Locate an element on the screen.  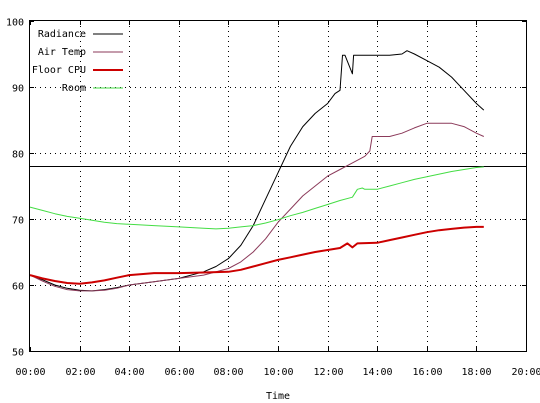
x-tick-label: 00:00 is located at coordinates (30, 372).